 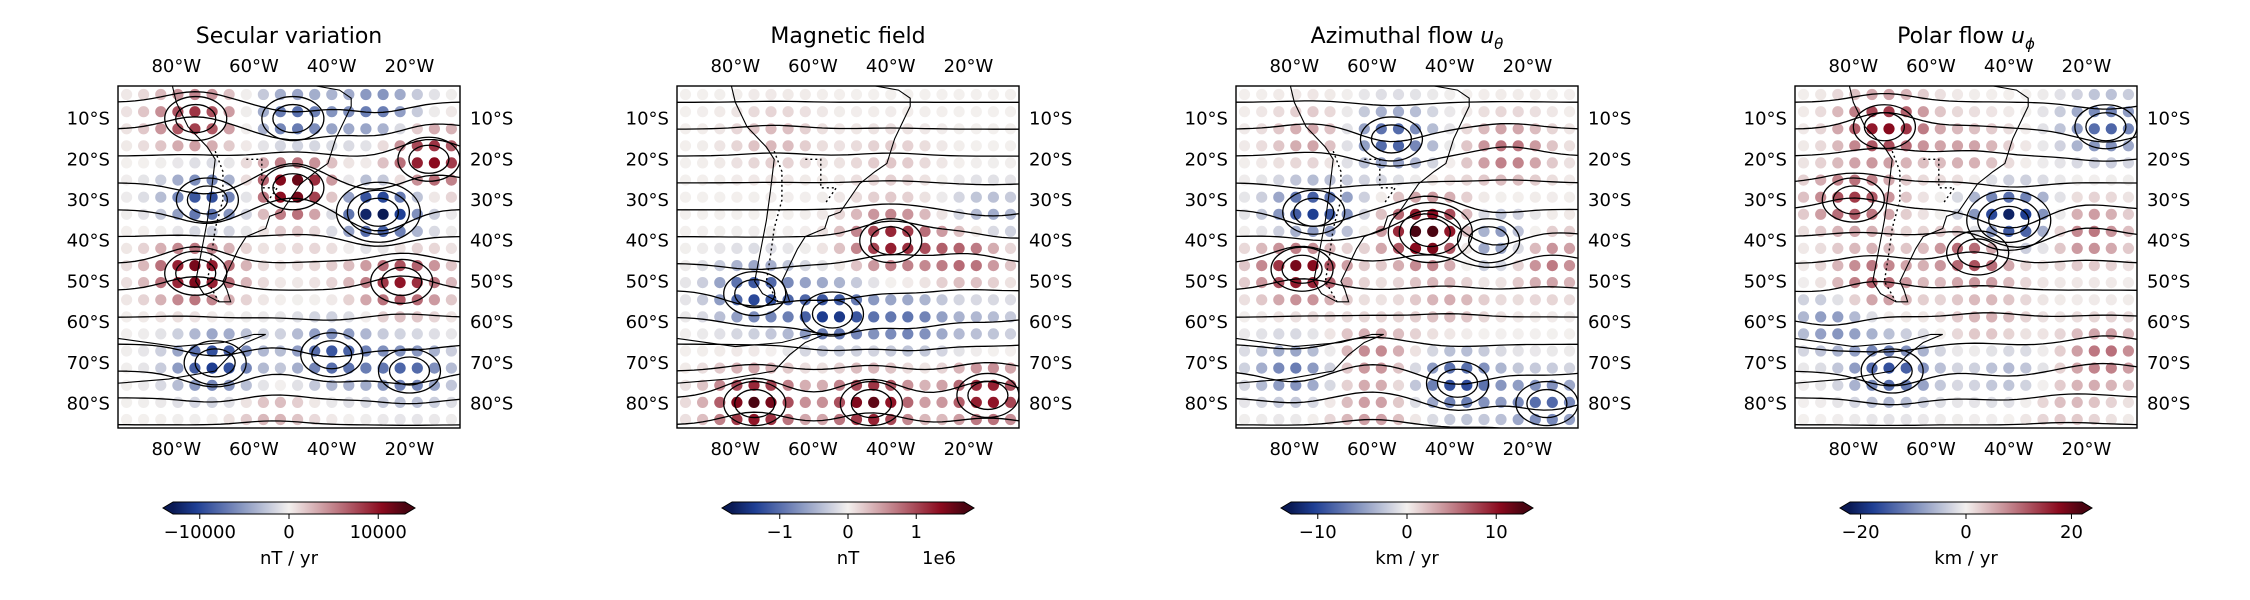 I want to click on plot-area, so click(x=848, y=256).